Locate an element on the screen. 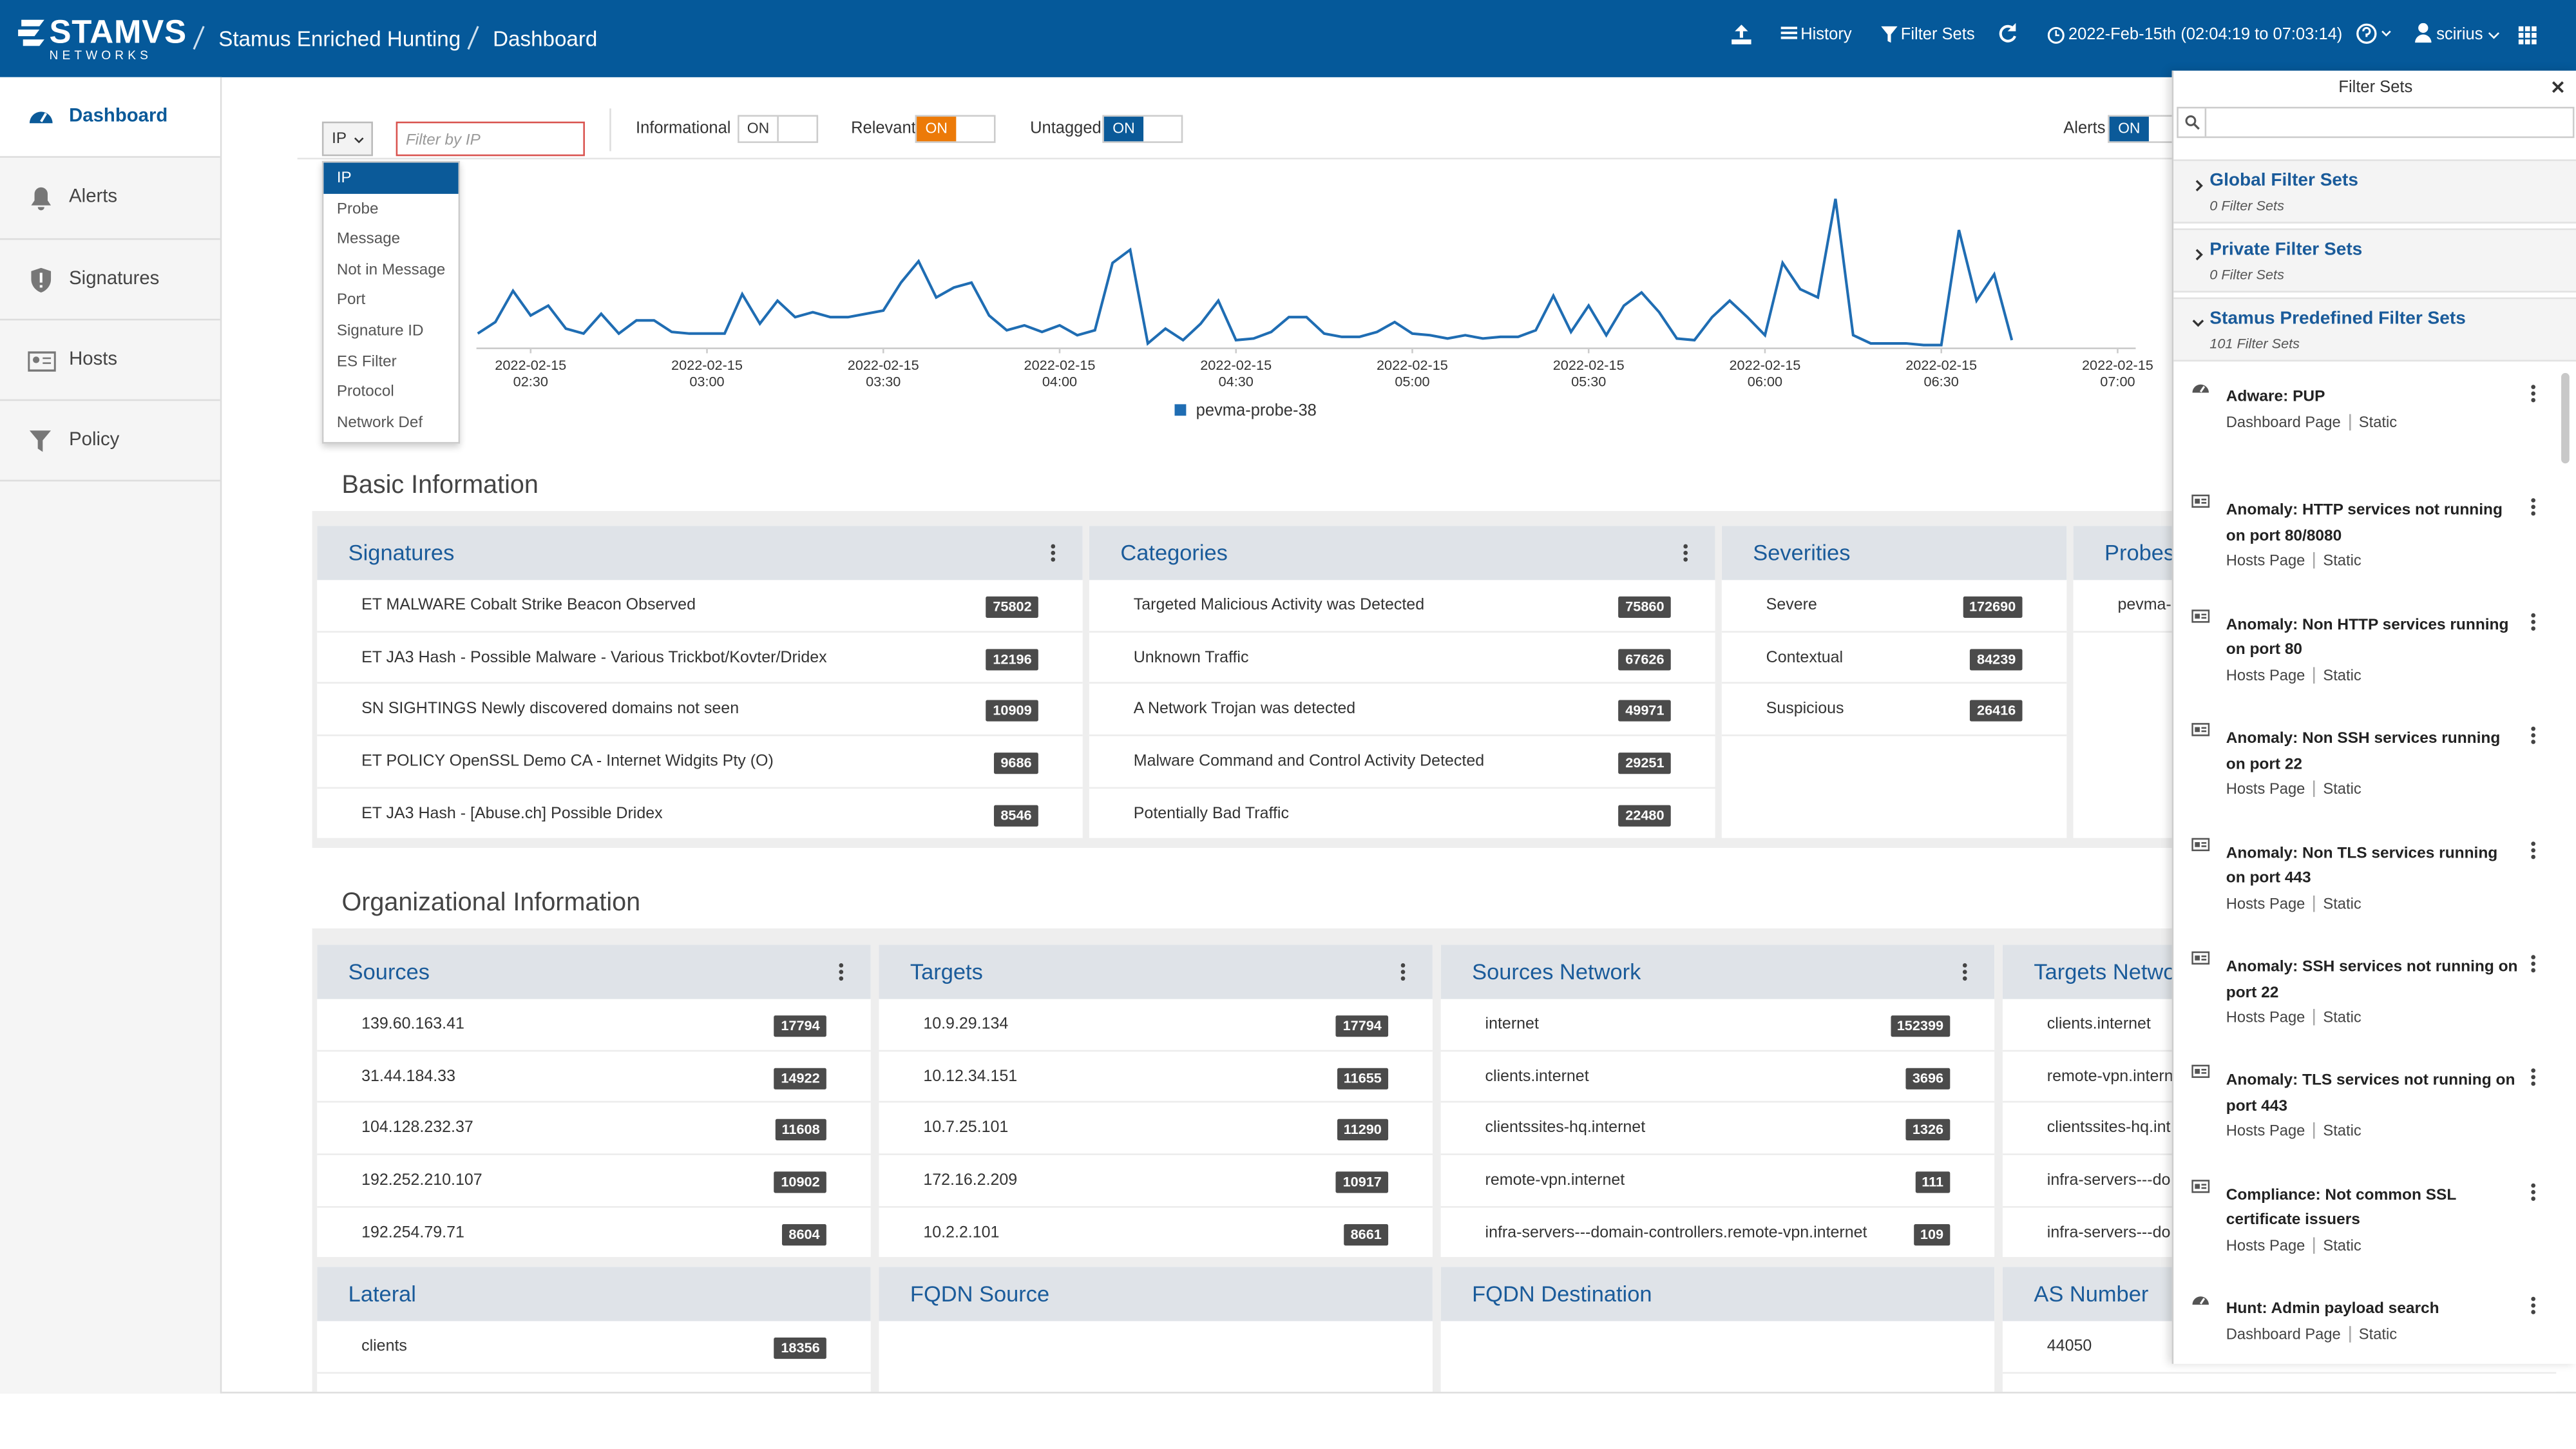 This screenshot has height=1449, width=2576. breadcrumb-current: Dashboard is located at coordinates (545, 38).